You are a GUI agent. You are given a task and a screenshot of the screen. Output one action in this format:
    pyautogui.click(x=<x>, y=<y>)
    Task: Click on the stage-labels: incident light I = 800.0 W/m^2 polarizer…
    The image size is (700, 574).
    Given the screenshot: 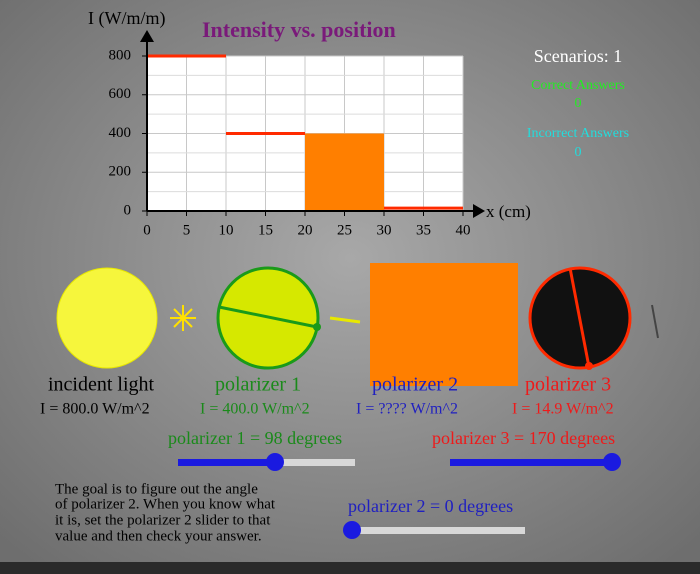 What is the action you would take?
    pyautogui.click(x=327, y=396)
    